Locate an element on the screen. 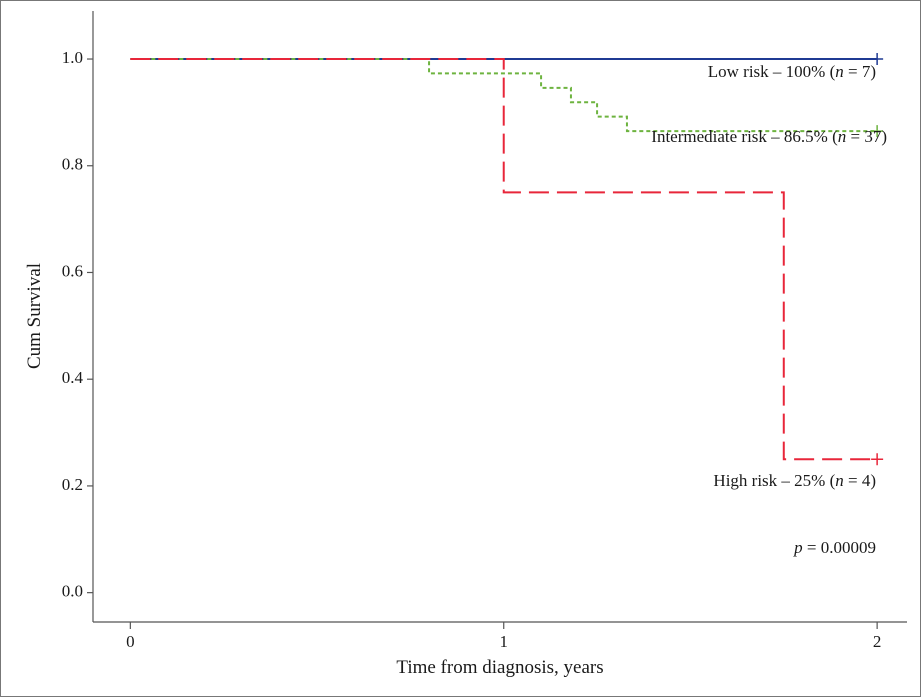 Image resolution: width=921 pixels, height=697 pixels. censor-mark-intermediate is located at coordinates (877, 131).